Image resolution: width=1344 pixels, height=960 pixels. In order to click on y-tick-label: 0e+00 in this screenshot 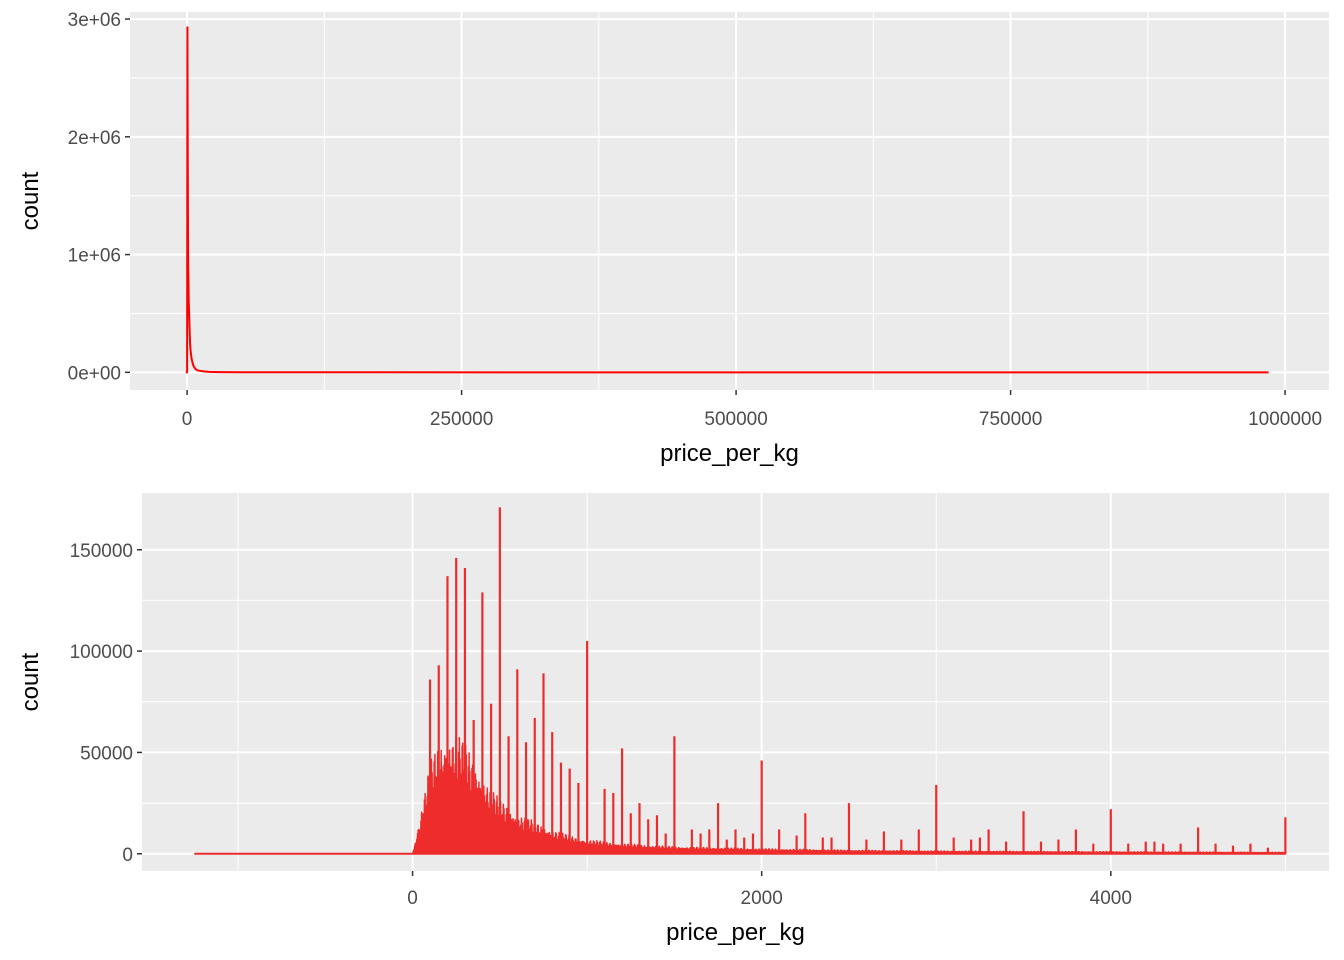, I will do `click(94, 373)`.